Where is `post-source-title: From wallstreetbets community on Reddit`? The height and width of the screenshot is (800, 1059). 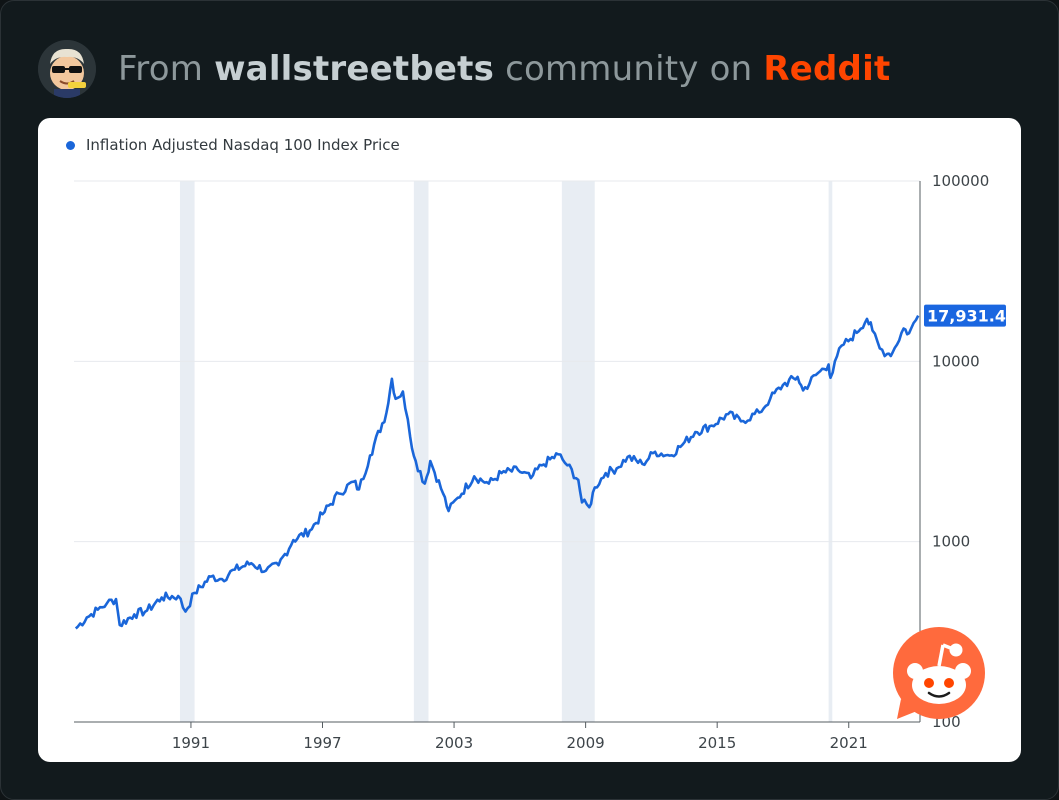
post-source-title: From wallstreetbets community on Reddit is located at coordinates (504, 69).